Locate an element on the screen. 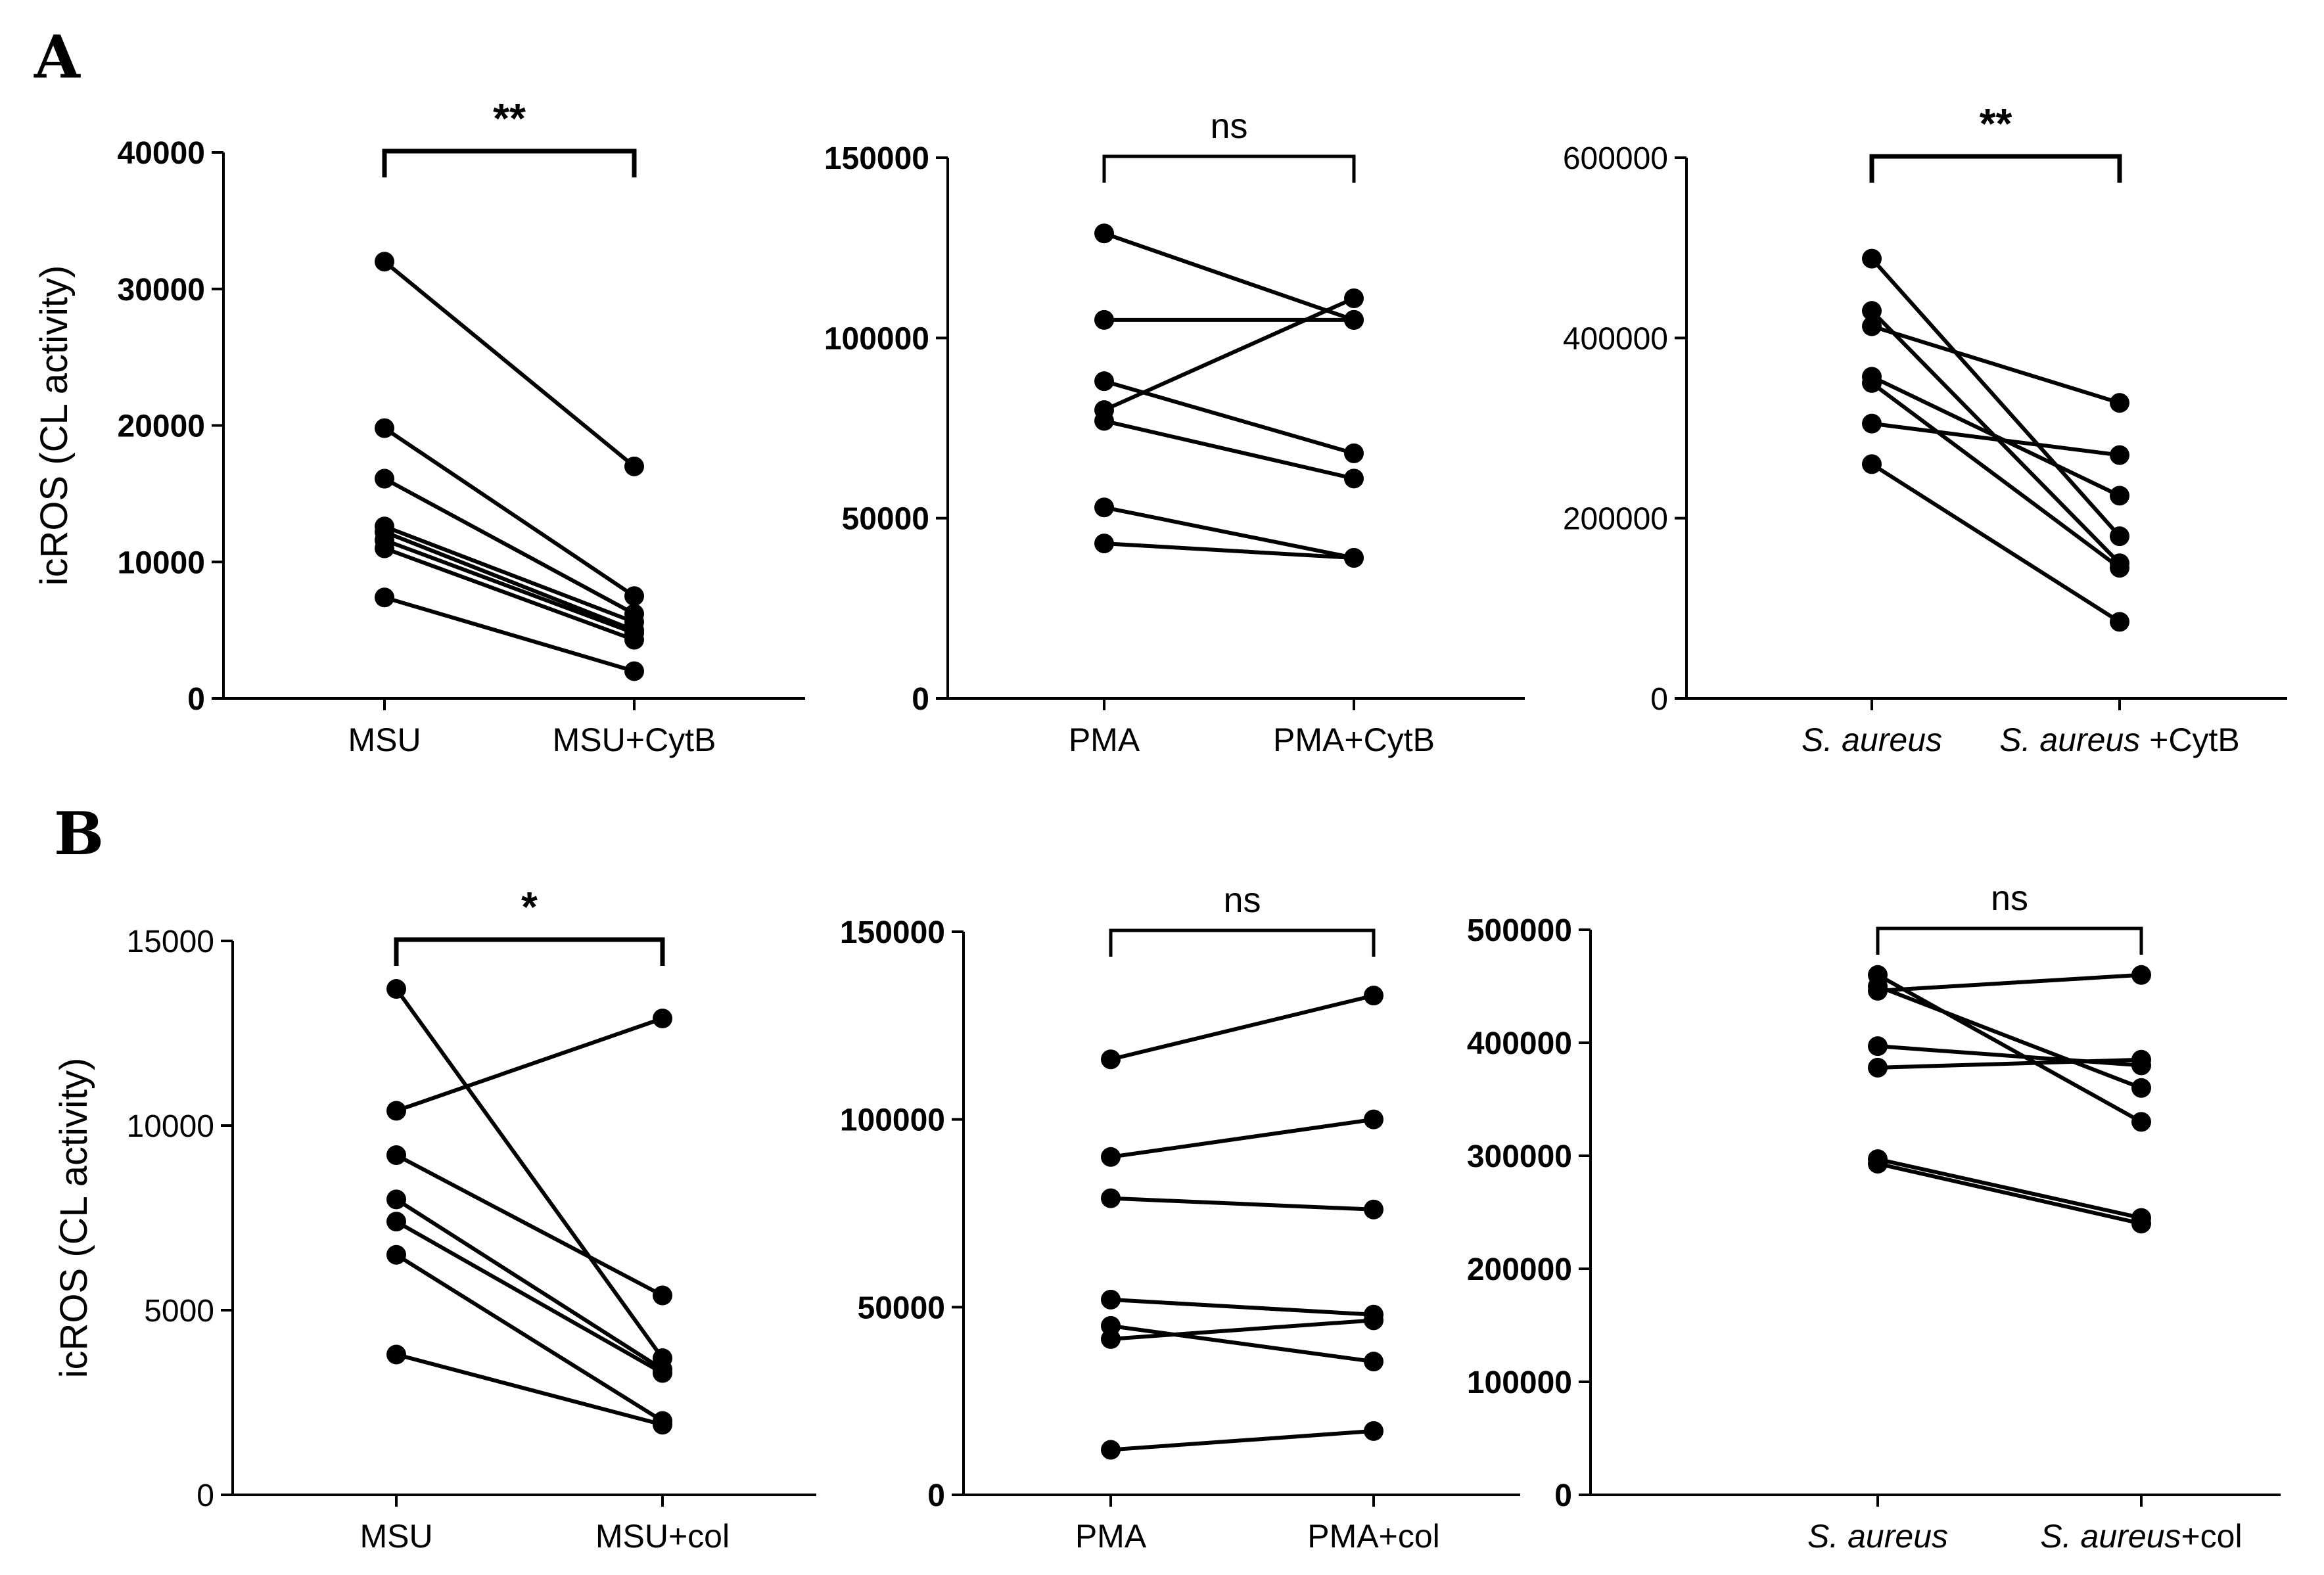  category-plain-part: +col is located at coordinates (2211, 1536).